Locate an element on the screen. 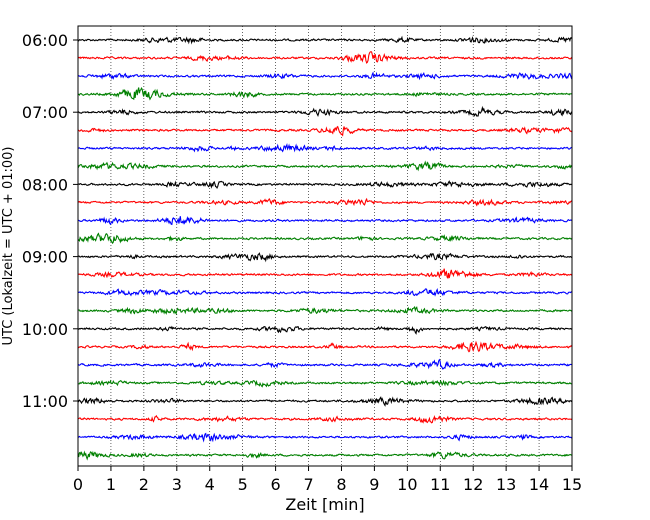 This screenshot has width=650, height=520. y-tick-label: 10:00 is located at coordinates (45, 329).